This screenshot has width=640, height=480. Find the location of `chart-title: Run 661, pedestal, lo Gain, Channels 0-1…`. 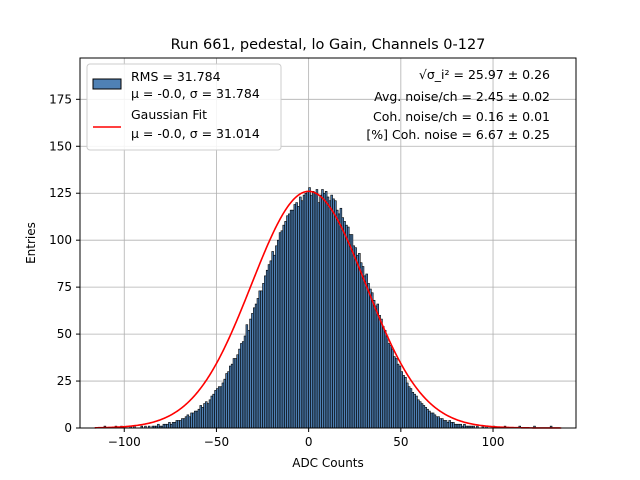

chart-title: Run 661, pedestal, lo Gain, Channels 0-1… is located at coordinates (328, 45).